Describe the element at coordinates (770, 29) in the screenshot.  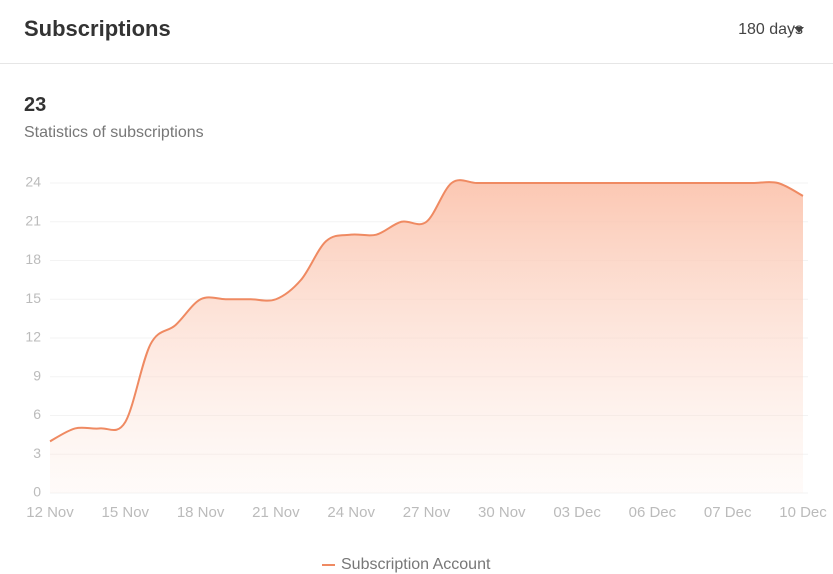
I see `period-dropdown: 180 days` at that location.